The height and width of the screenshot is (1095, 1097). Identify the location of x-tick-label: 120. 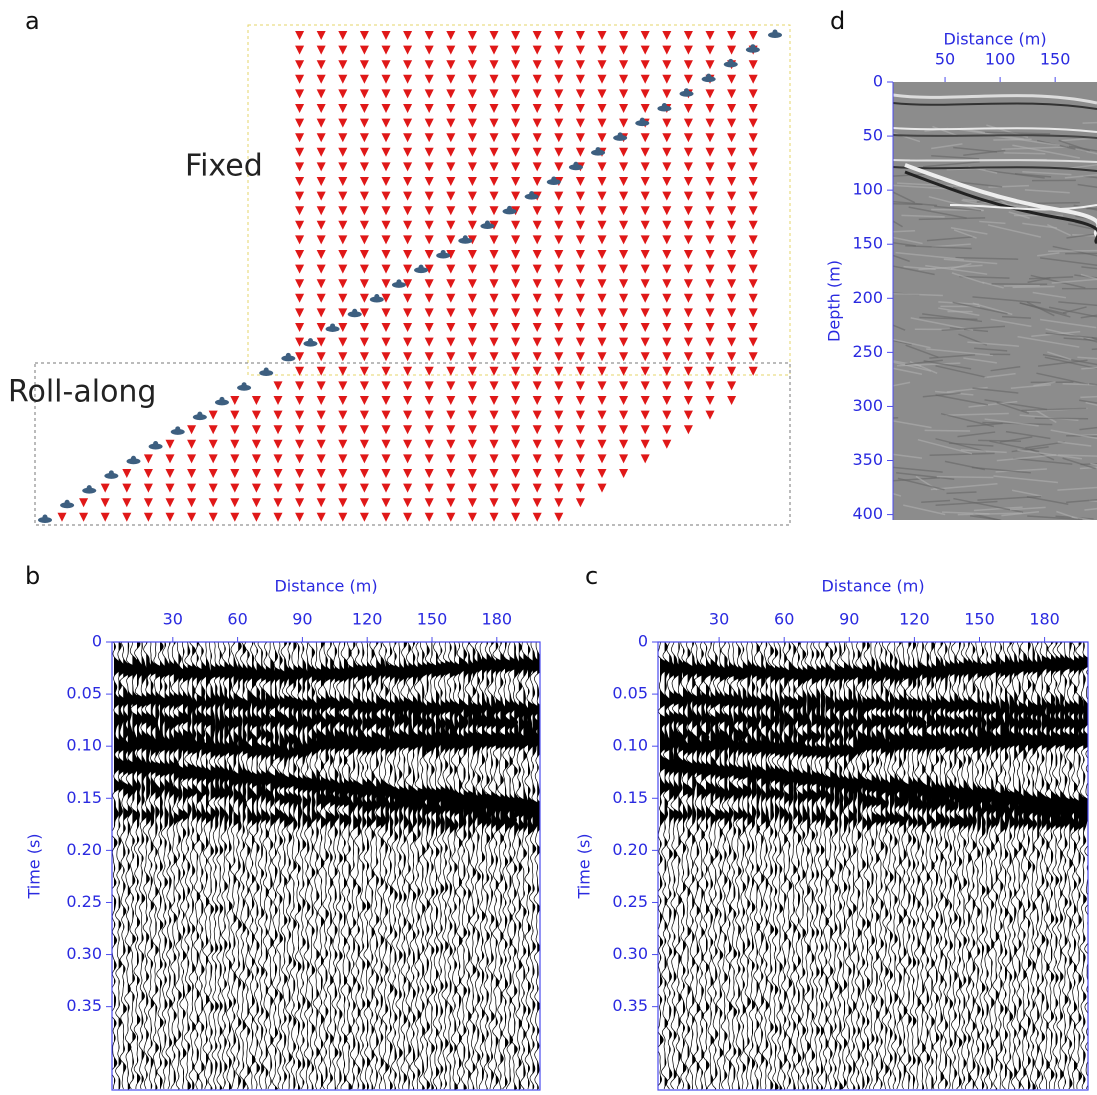
(367, 619).